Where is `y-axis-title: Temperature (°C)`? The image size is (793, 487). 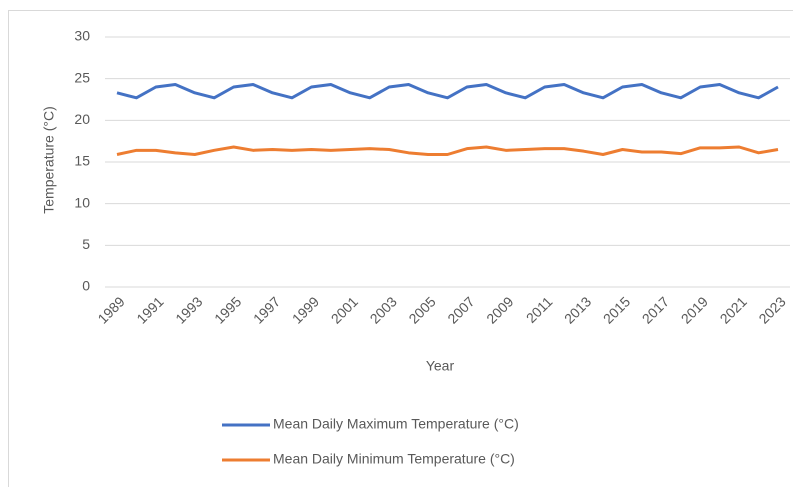 y-axis-title: Temperature (°C) is located at coordinates (49, 160).